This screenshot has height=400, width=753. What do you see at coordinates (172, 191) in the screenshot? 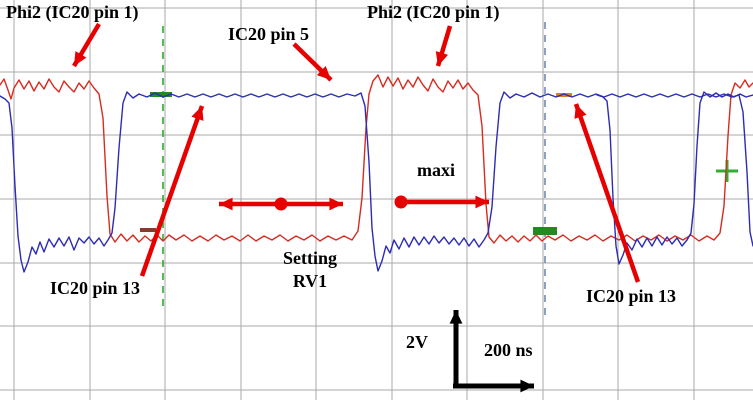
I see `arrow-pin13-left` at bounding box center [172, 191].